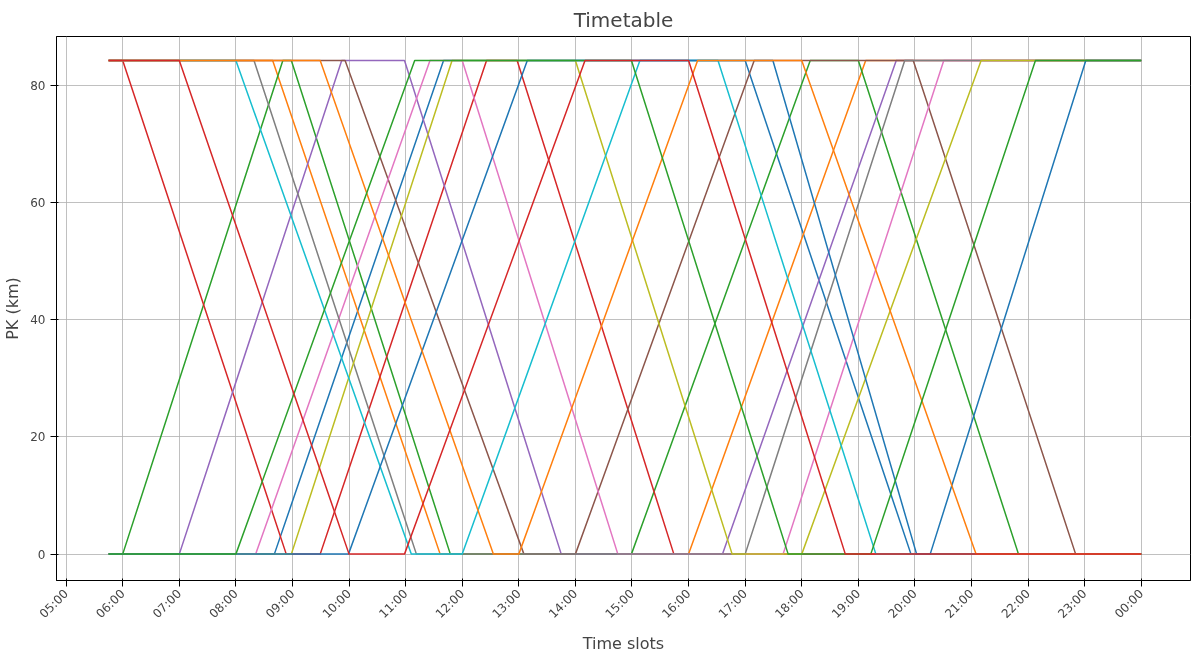 Image resolution: width=1200 pixels, height=663 pixels. I want to click on x-axis-title: Time slots, so click(623, 643).